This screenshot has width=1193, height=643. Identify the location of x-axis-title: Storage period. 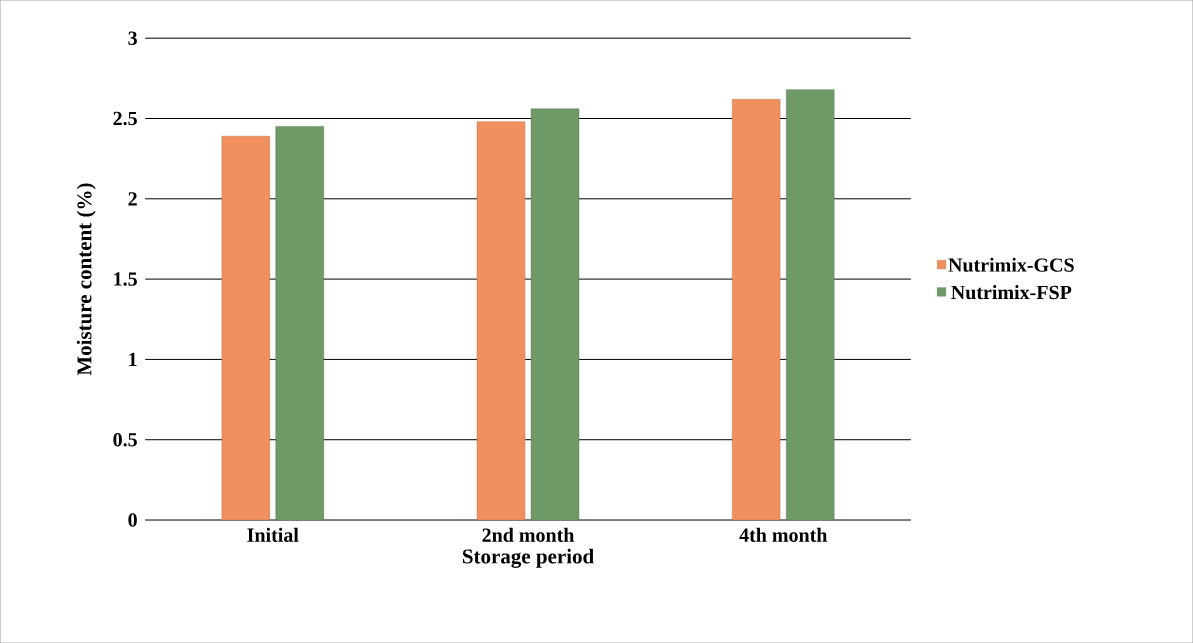
(528, 558).